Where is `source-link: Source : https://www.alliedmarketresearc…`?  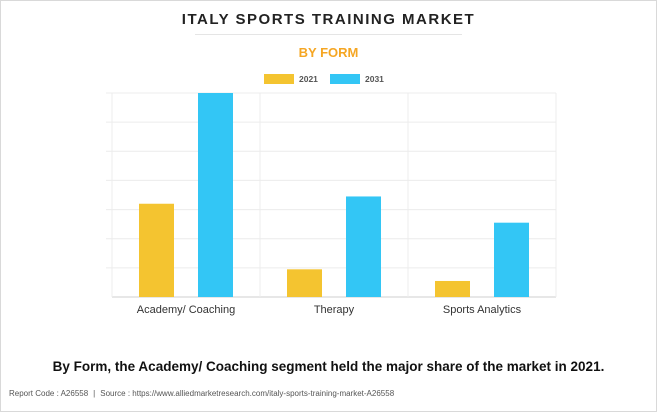 source-link: Source : https://www.alliedmarketresearc… is located at coordinates (247, 393).